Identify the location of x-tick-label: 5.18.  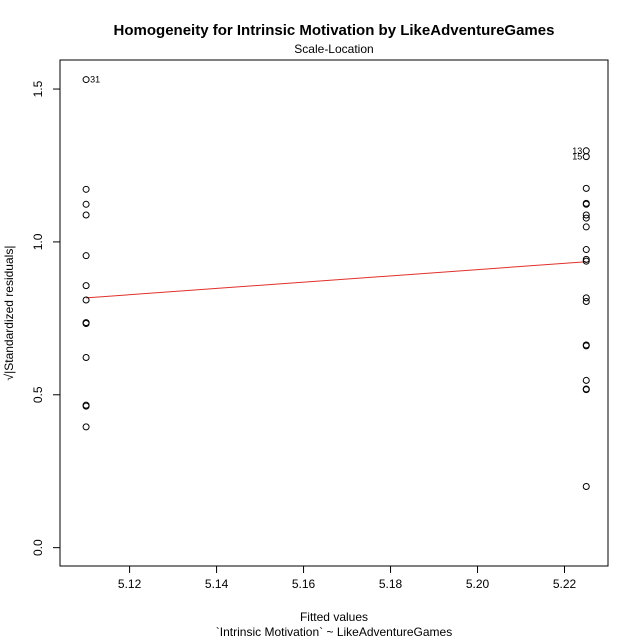
(391, 584).